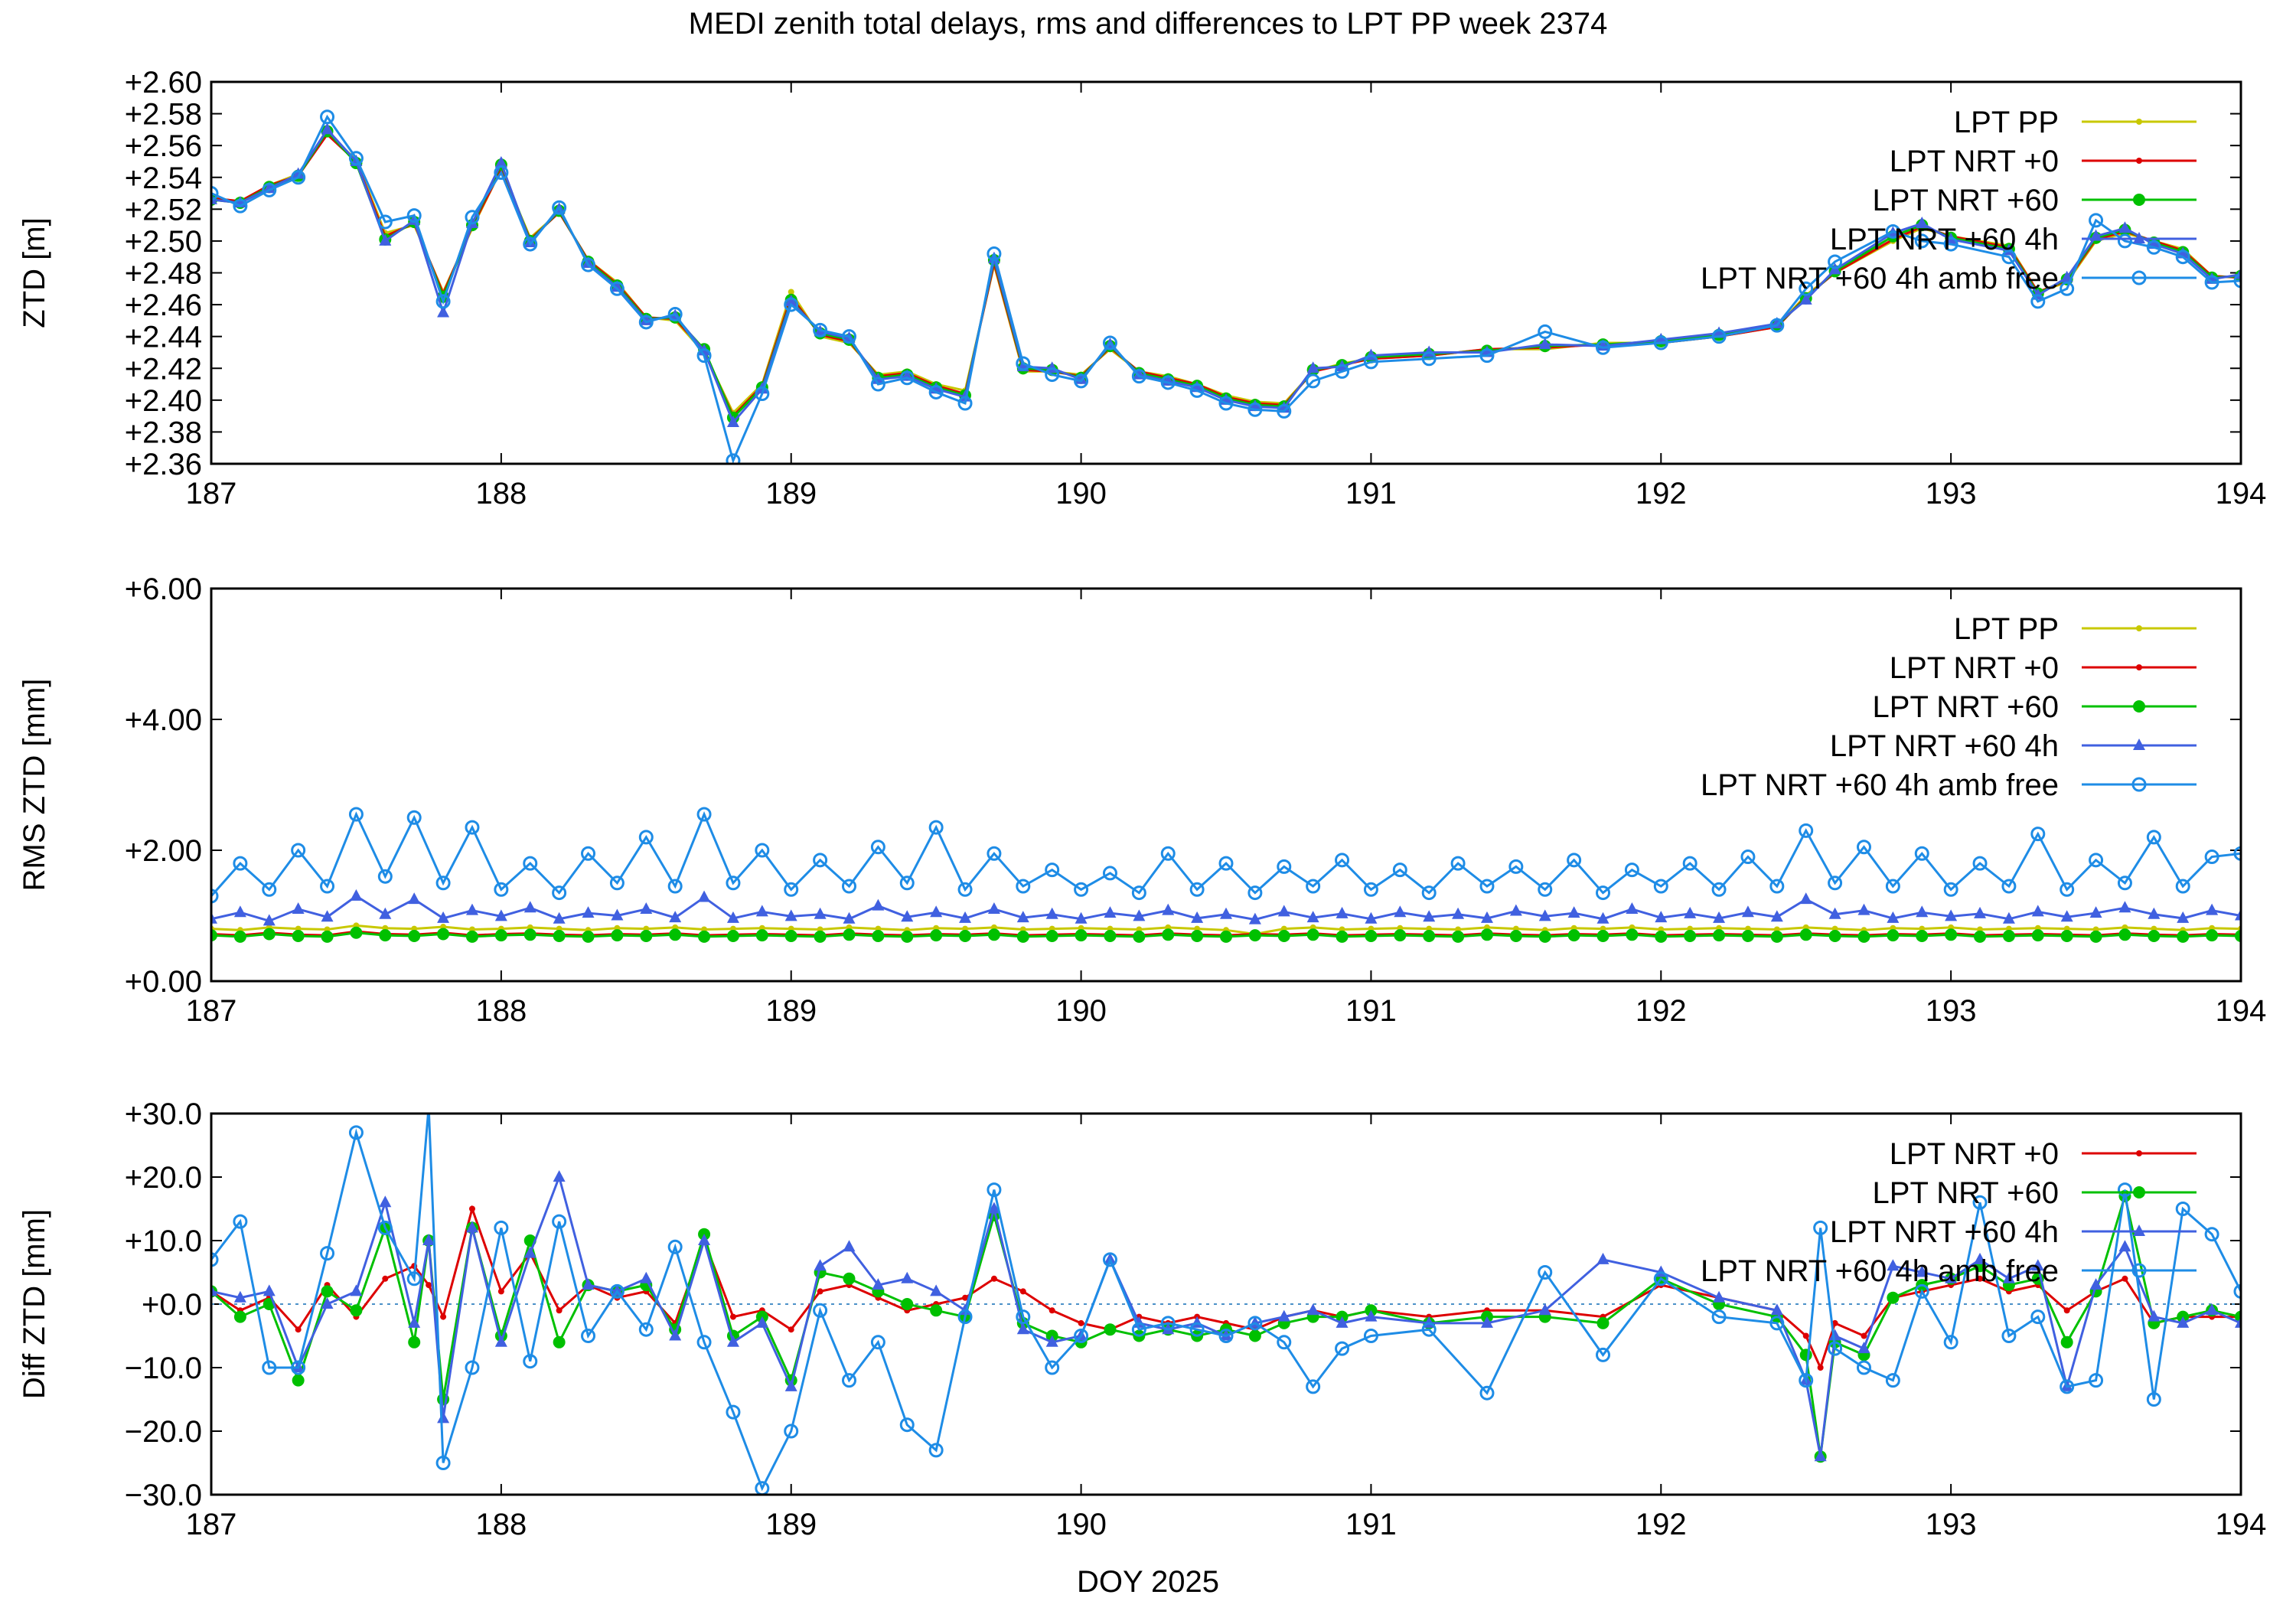 The image size is (2296, 1611). What do you see at coordinates (1944, 1232) in the screenshot?
I see `legend-label: LPT NRT +60 4h` at bounding box center [1944, 1232].